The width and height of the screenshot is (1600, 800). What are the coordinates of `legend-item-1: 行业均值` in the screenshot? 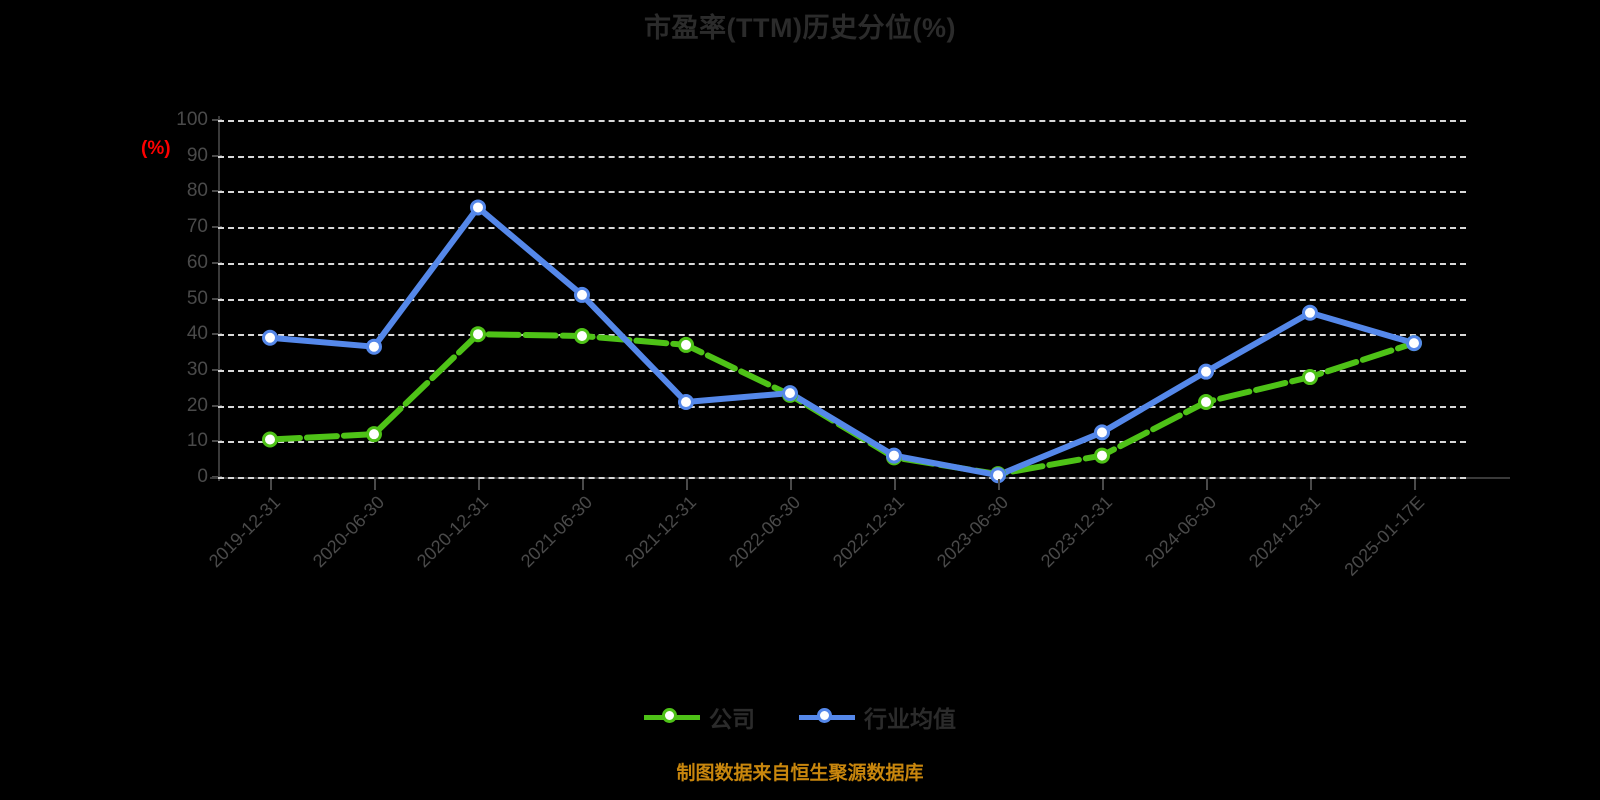 It's located at (877, 717).